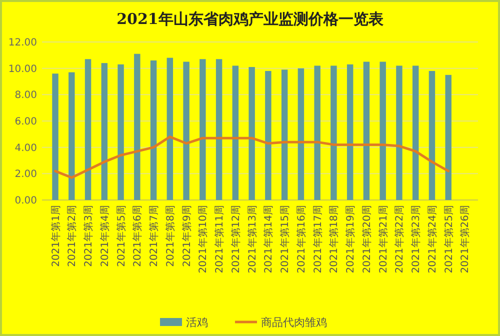 This screenshot has width=500, height=336. I want to click on x-tick-label: 2021年第12周, so click(236, 239).